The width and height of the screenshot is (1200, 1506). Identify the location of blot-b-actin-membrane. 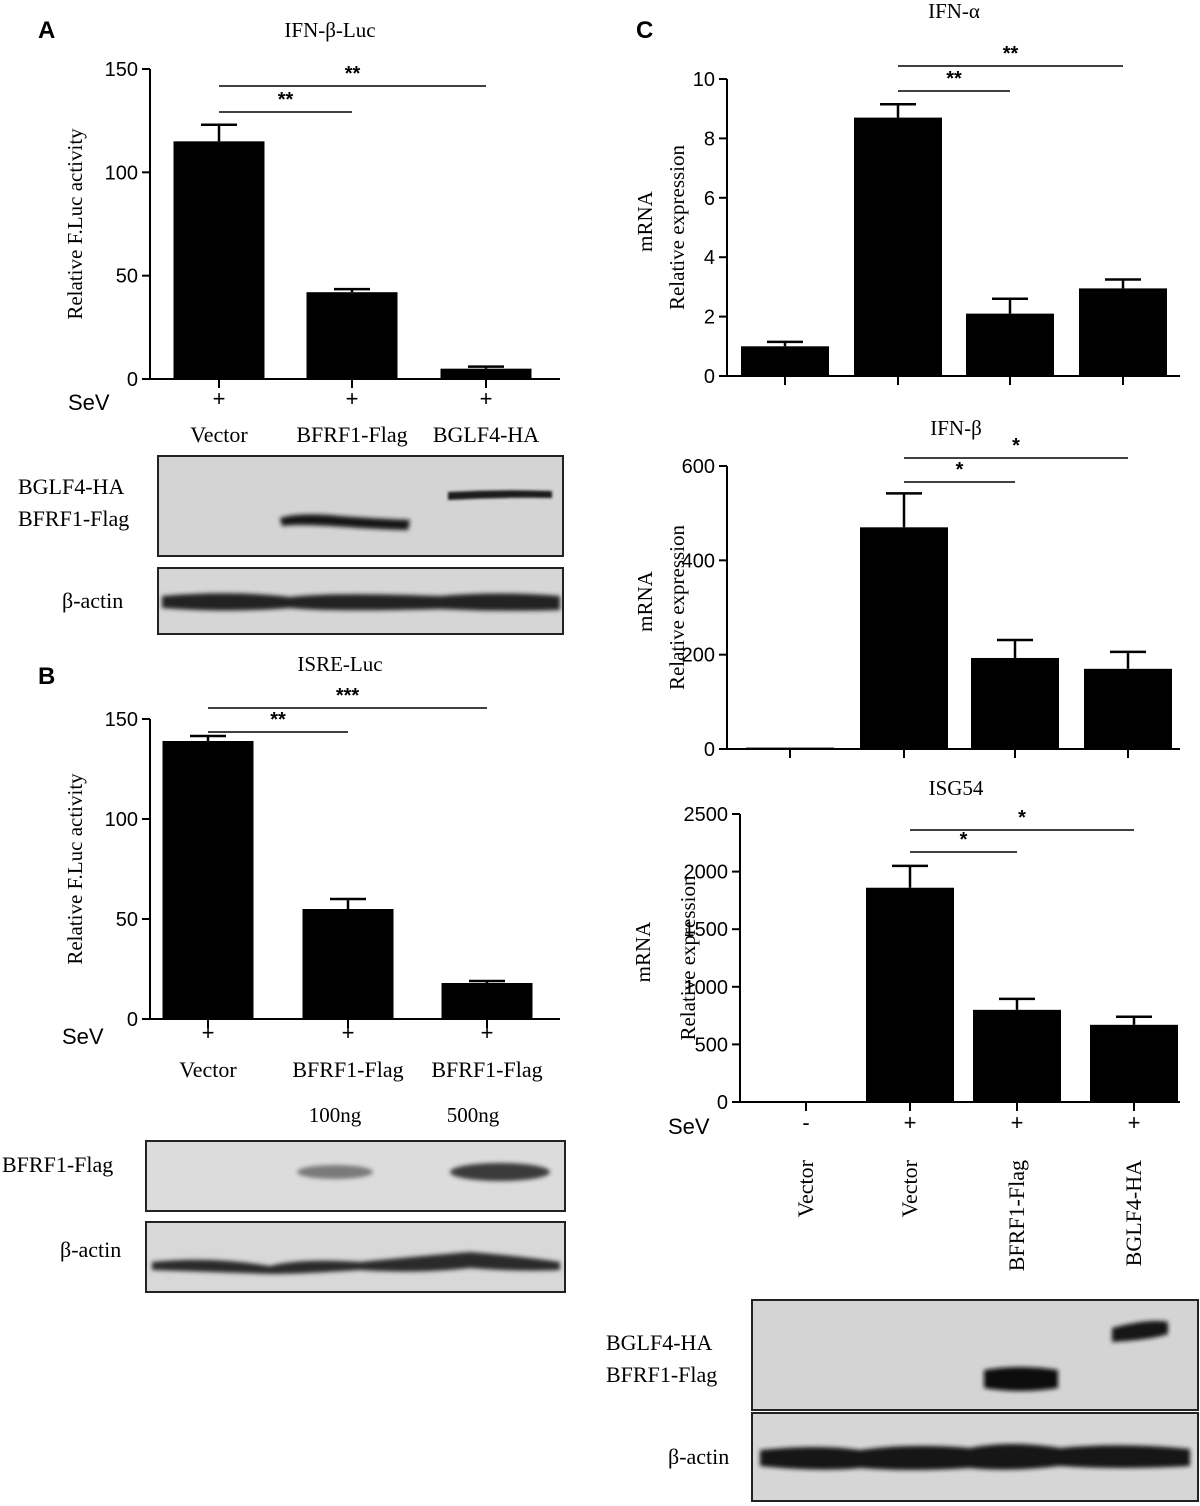
(355, 1257).